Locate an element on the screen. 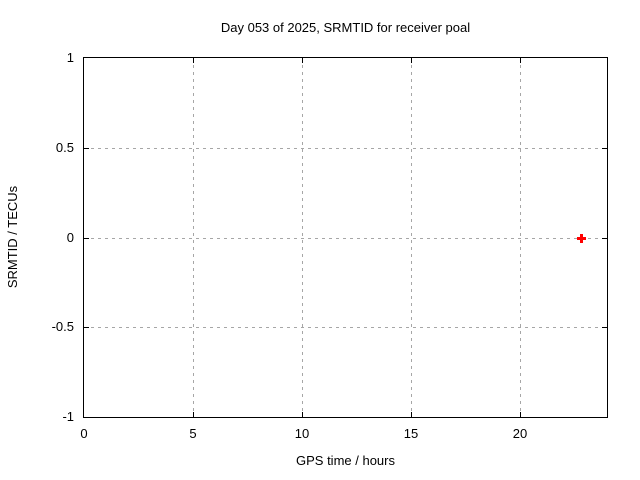 This screenshot has height=480, width=640. x-tick-label: 20 is located at coordinates (520, 433).